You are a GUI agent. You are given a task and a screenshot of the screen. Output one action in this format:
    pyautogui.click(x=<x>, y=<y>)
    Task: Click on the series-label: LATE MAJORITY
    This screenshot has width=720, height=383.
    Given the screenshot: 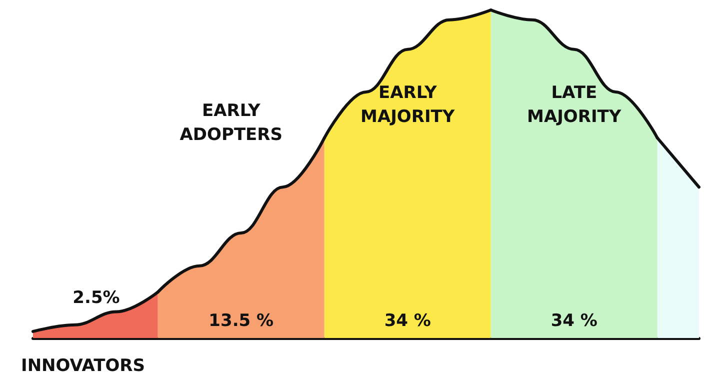 What is the action you would take?
    pyautogui.click(x=574, y=105)
    